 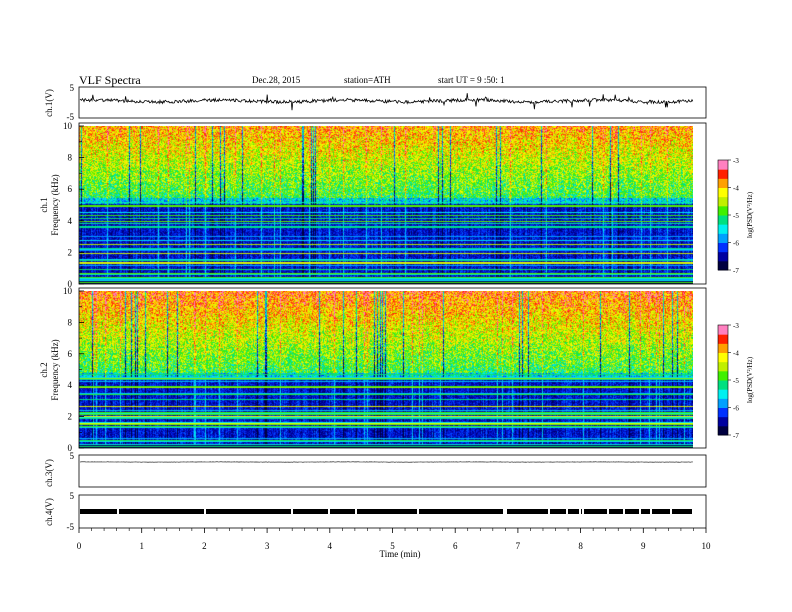 I want to click on ch1-spec-label: ch.1, so click(x=44, y=204).